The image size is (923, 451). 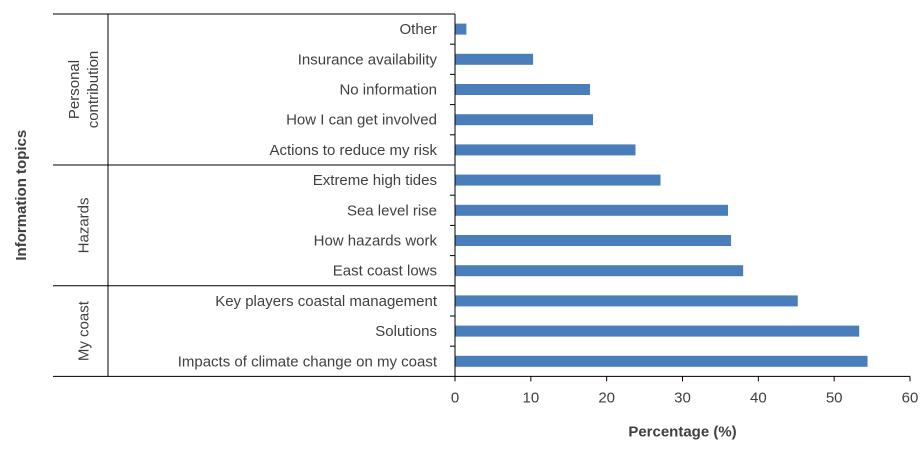 What do you see at coordinates (682, 431) in the screenshot?
I see `x-axis-title: Percentage (%)` at bounding box center [682, 431].